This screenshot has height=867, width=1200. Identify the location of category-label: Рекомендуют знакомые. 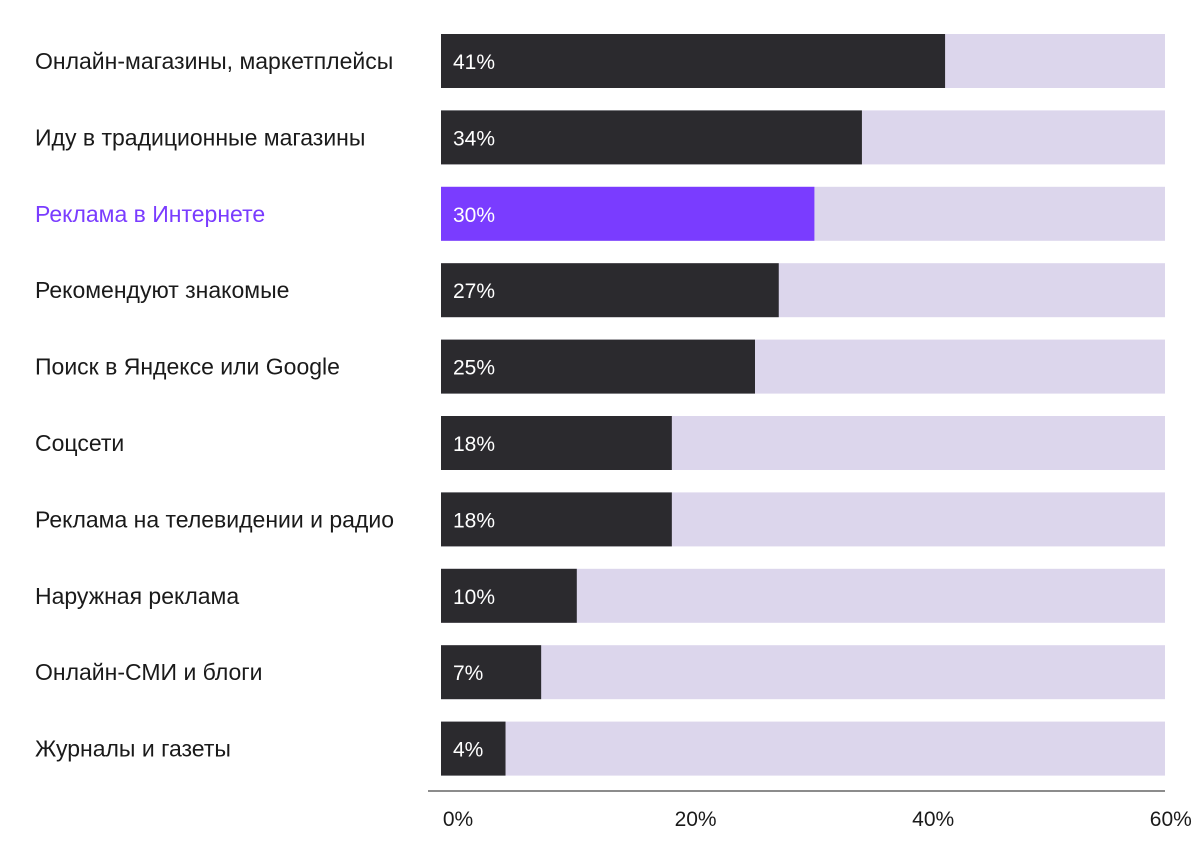
(162, 290).